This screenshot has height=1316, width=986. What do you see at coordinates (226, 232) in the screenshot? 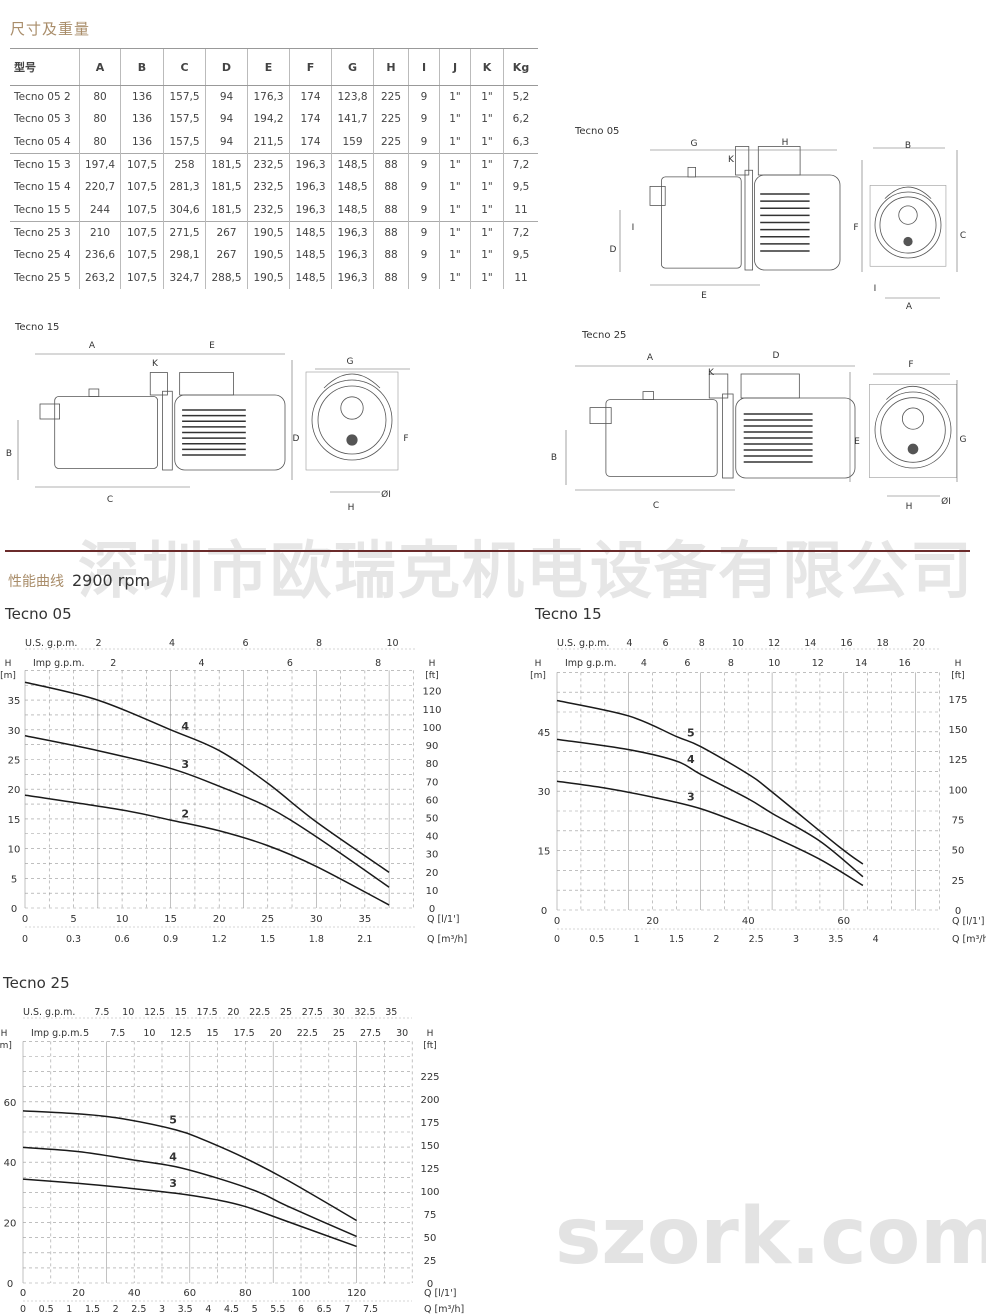
I see `value-cell: 267` at bounding box center [226, 232].